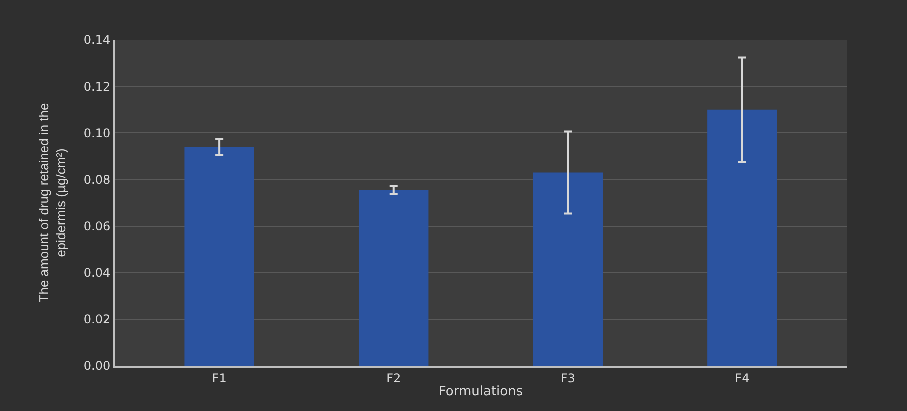 The image size is (907, 411). I want to click on y-tick-label: 0.00, so click(97, 366).